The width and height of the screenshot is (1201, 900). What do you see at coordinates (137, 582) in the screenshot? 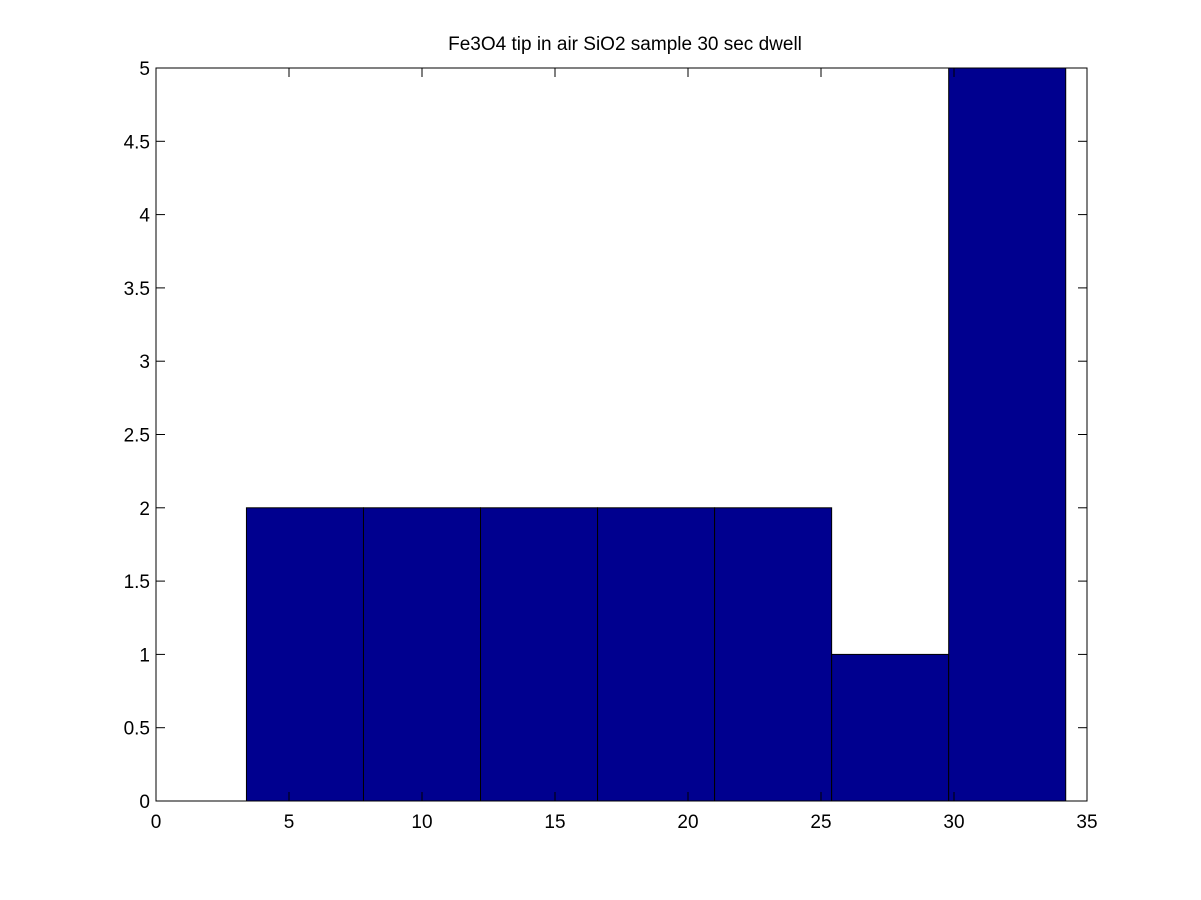
I see `y-tick-label: 1.5` at bounding box center [137, 582].